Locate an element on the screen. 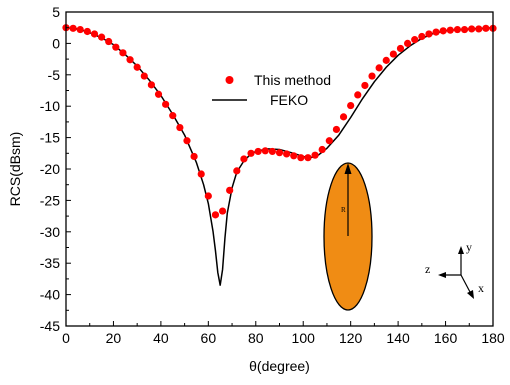 Image resolution: width=510 pixels, height=385 pixels. y-tick-label: 5 is located at coordinates (56, 12).